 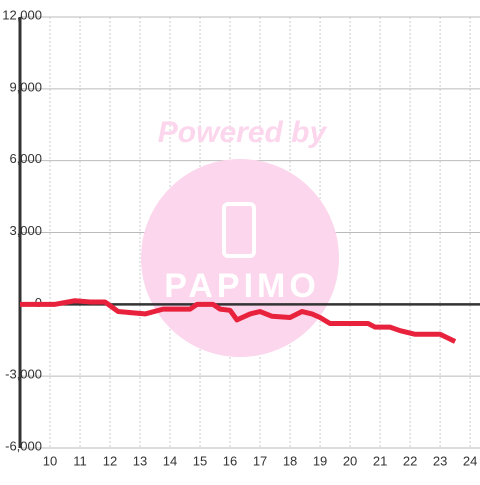 I want to click on y-tick-label: -6,000, so click(x=23, y=445).